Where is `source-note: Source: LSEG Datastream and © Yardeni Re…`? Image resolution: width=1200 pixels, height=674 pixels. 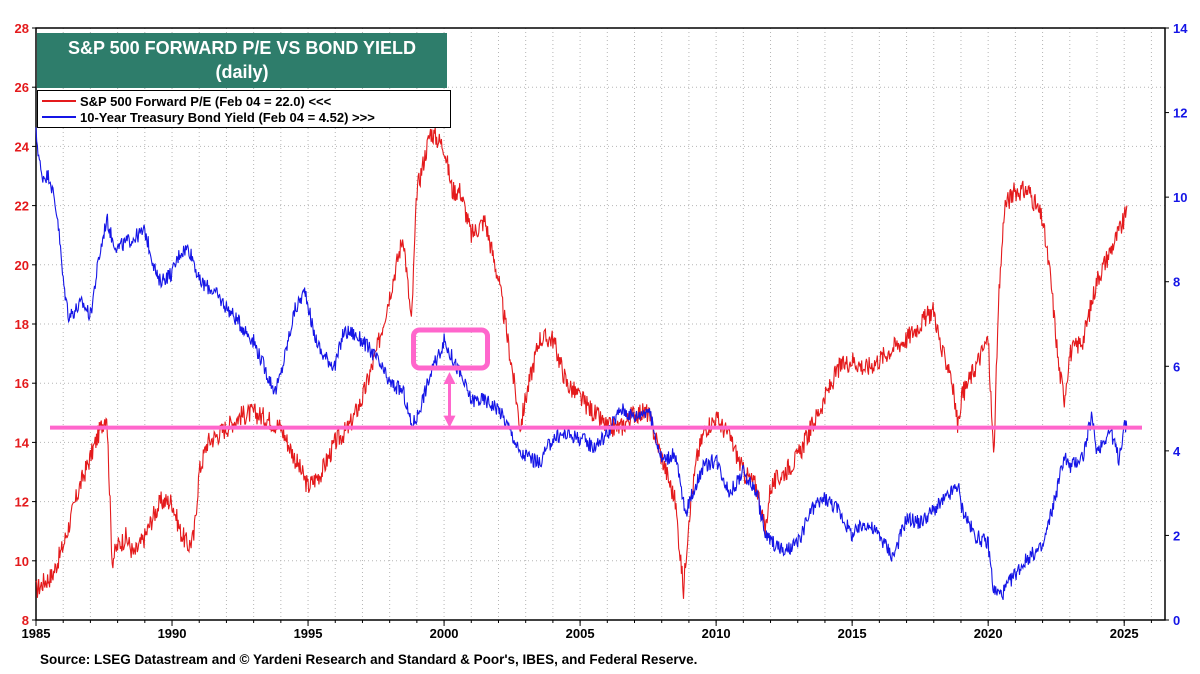
source-note: Source: LSEG Datastream and © Yardeni Re… is located at coordinates (369, 659).